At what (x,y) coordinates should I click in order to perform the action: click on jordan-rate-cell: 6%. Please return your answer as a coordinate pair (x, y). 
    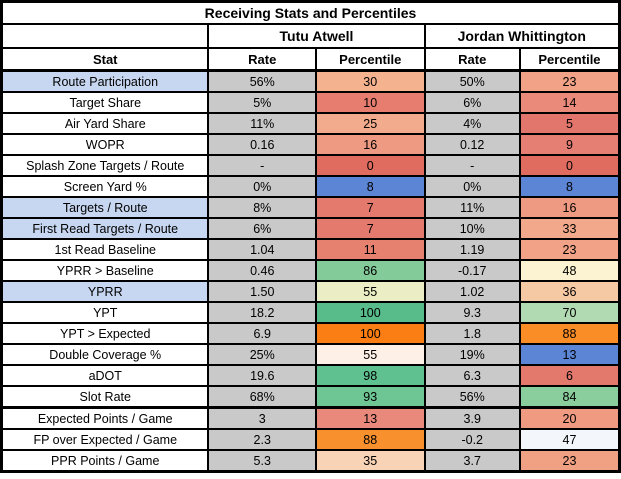
    Looking at the image, I should click on (472, 102).